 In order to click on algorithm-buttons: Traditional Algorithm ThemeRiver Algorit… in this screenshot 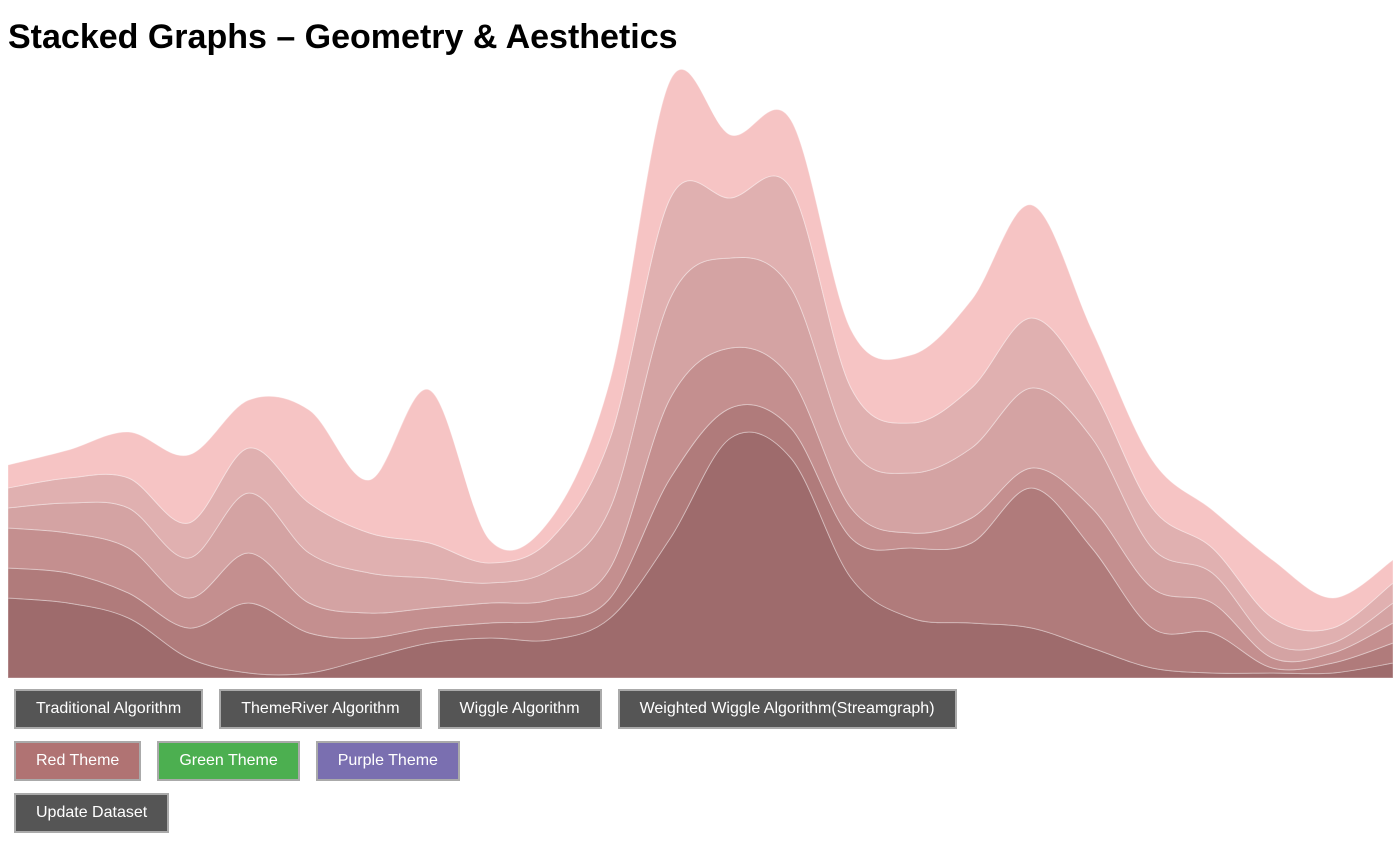, I will do `click(485, 709)`.